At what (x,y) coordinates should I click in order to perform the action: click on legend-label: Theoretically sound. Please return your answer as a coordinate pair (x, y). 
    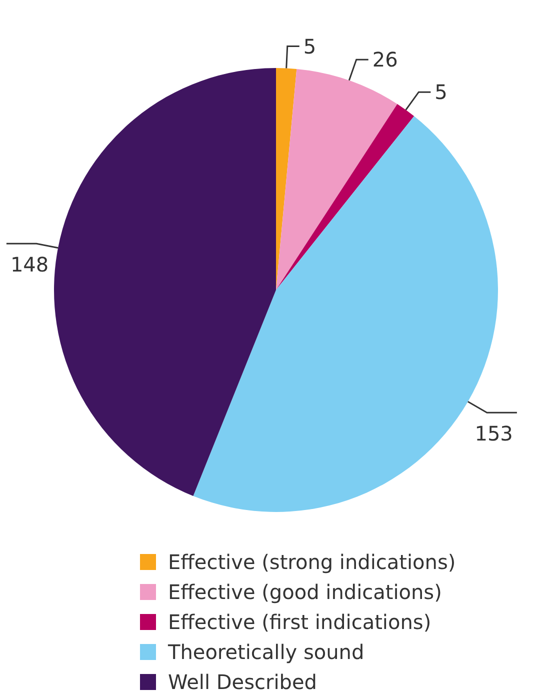
    Looking at the image, I should click on (265, 652).